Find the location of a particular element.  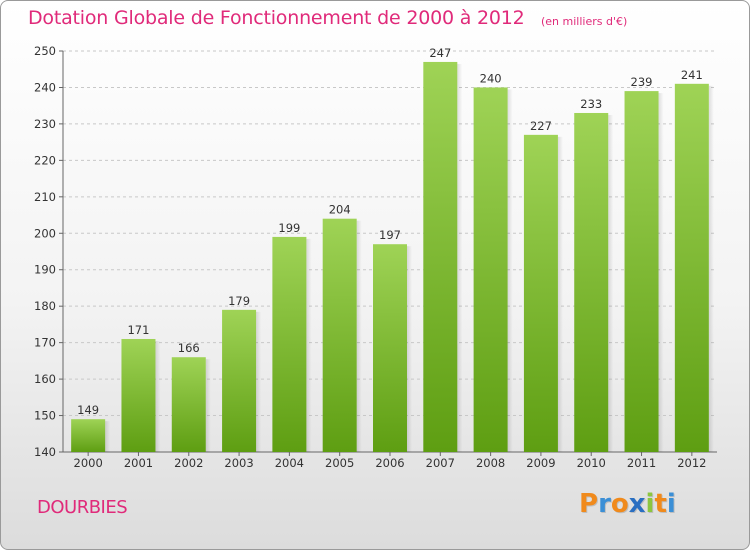

bar-shadow-2009 is located at coordinates (560, 294).